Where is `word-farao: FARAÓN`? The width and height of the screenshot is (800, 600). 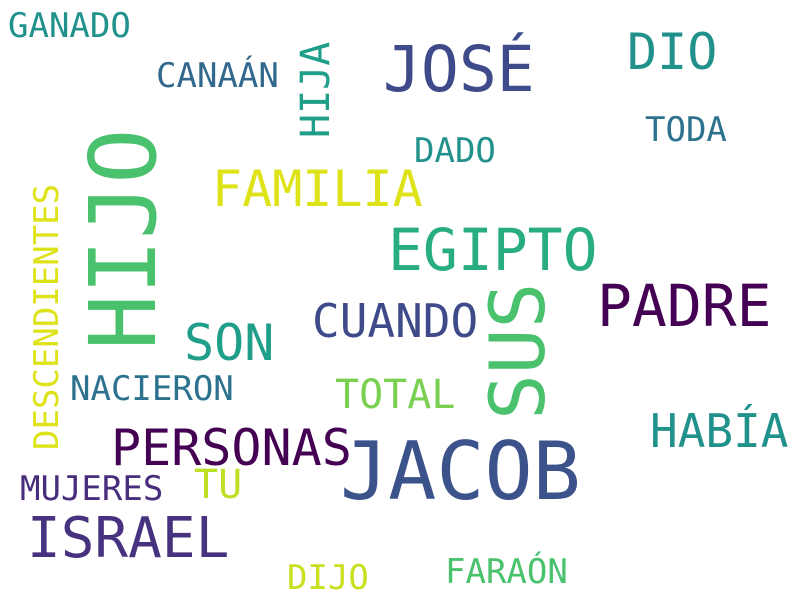
word-farao: FARAÓN is located at coordinates (506, 572).